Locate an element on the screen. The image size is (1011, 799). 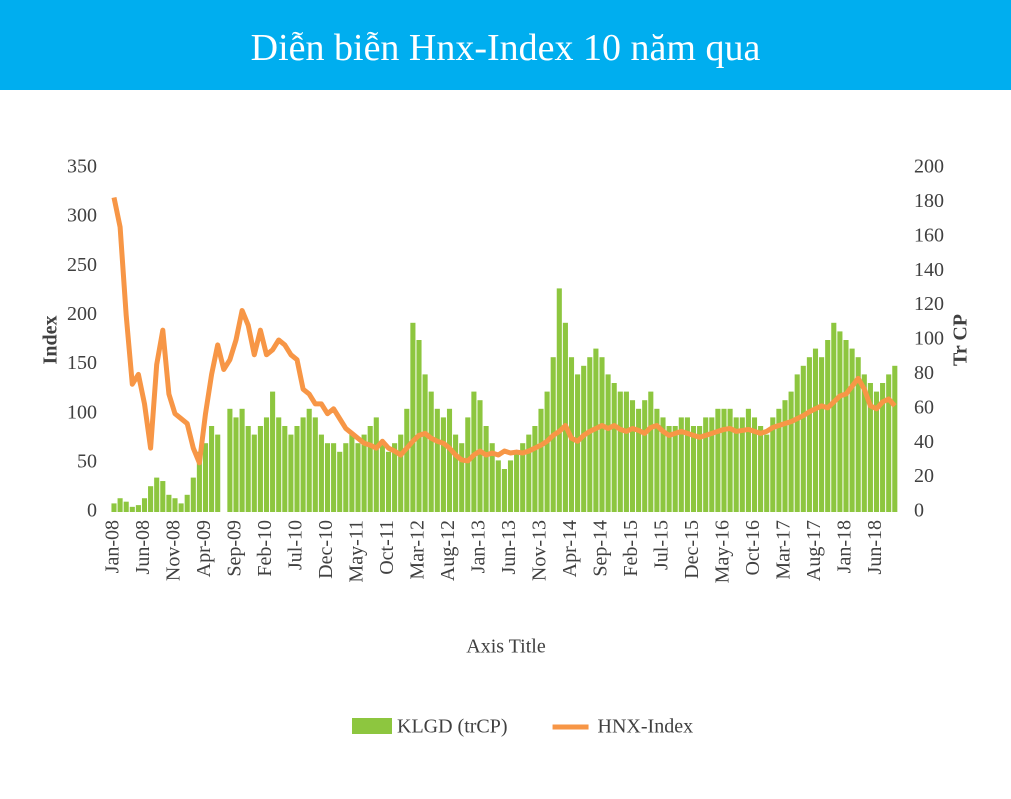
y2-tick-label: 20 is located at coordinates (924, 476).